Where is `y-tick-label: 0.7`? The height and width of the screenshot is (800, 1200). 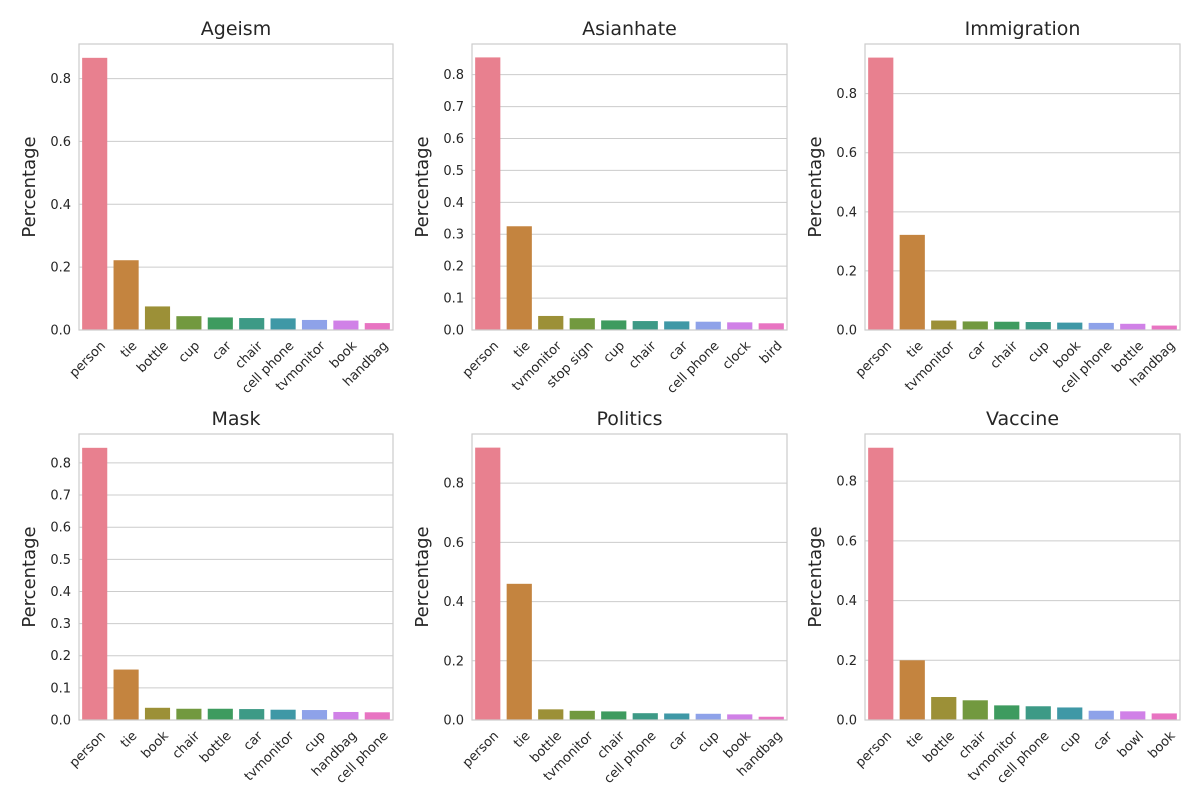
y-tick-label: 0.7 is located at coordinates (453, 107).